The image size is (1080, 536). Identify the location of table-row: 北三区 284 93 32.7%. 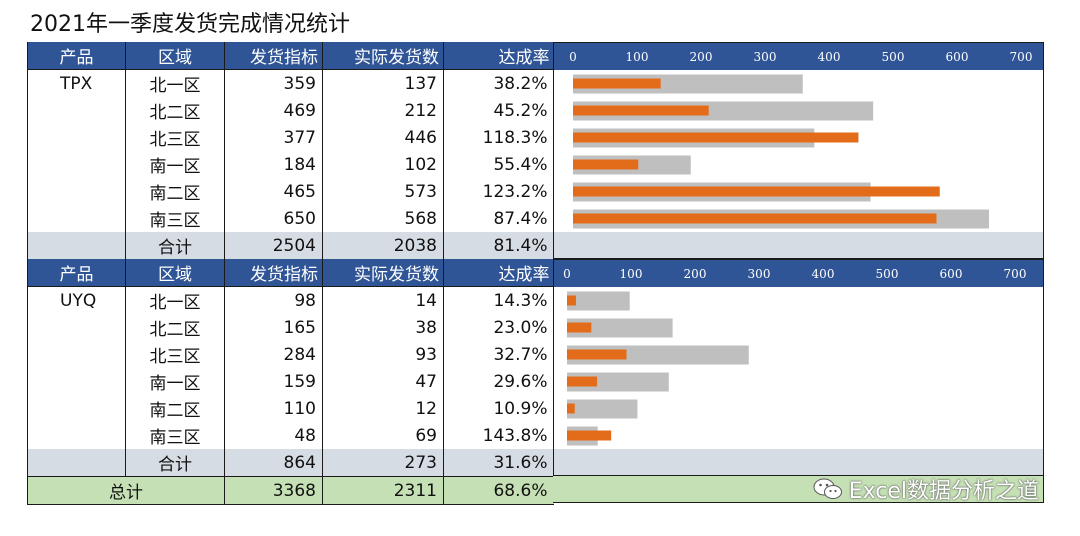
(290, 354).